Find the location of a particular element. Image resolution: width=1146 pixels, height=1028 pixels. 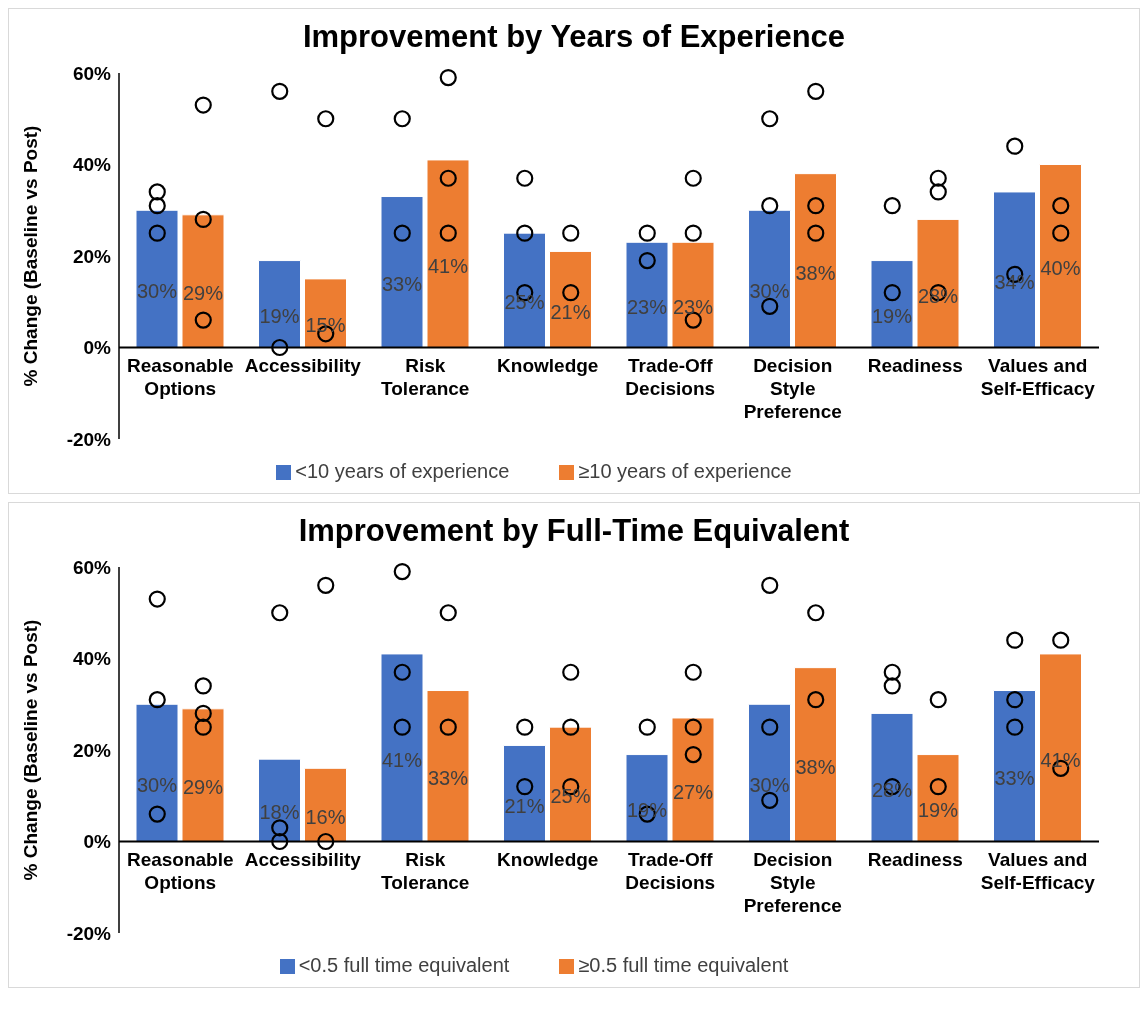

legend-label: <10 years of experience is located at coordinates (402, 471).